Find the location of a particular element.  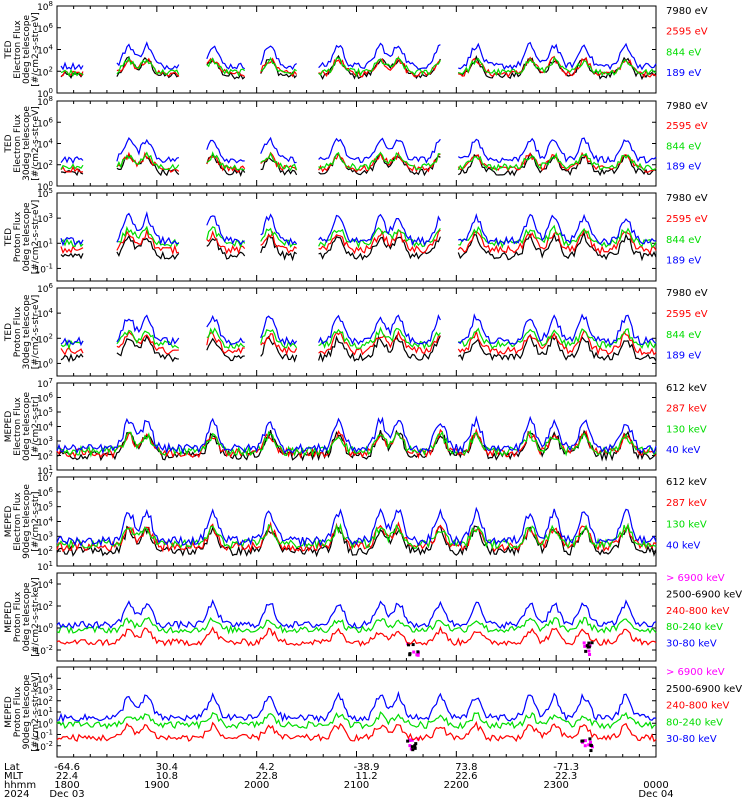

legend-entry: 612 keV is located at coordinates (686, 482).